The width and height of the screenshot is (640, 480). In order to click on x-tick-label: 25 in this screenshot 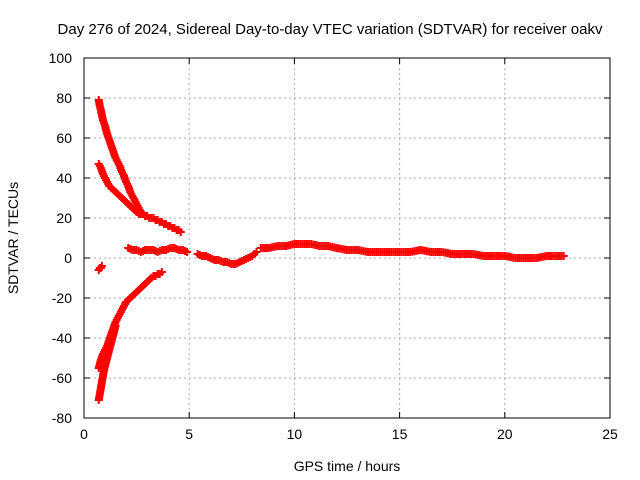, I will do `click(610, 434)`.